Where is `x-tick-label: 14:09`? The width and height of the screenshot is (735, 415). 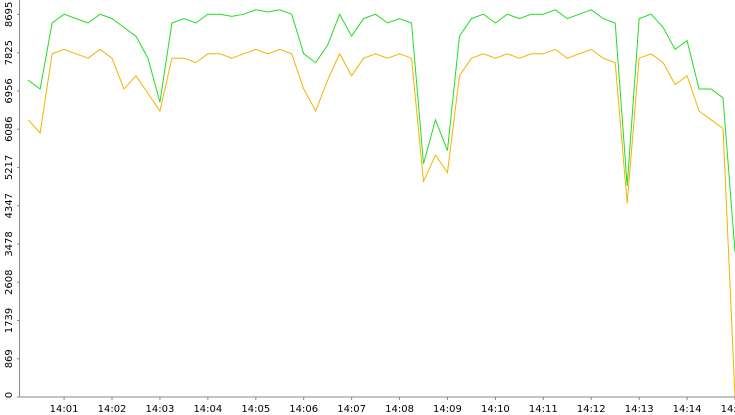
x-tick-label: 14:09 is located at coordinates (447, 409).